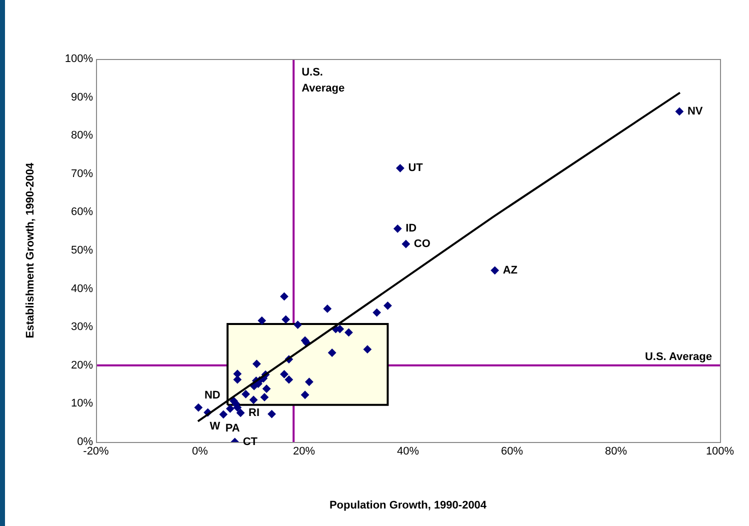  I want to click on x-tick-label: 80%, so click(616, 452).